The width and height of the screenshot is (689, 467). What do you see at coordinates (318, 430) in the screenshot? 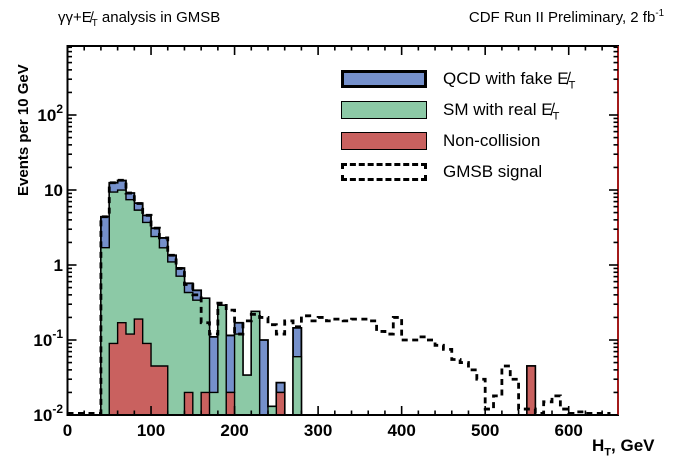
I see `svg-text: 300` at bounding box center [318, 430].